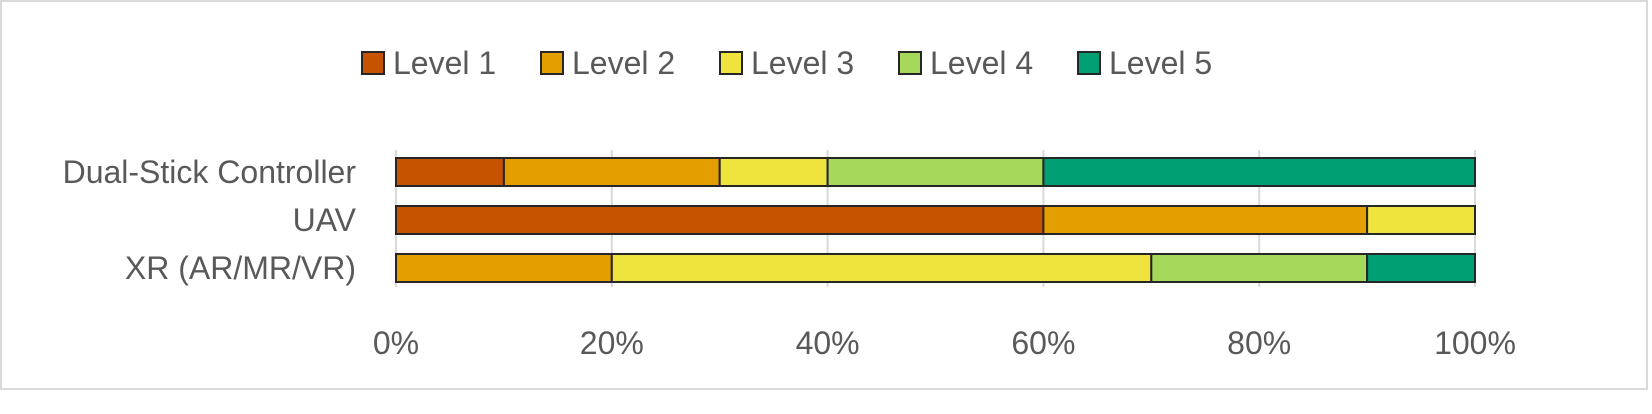 This screenshot has width=1652, height=414. I want to click on legend-label-level-3: Level 3, so click(802, 63).